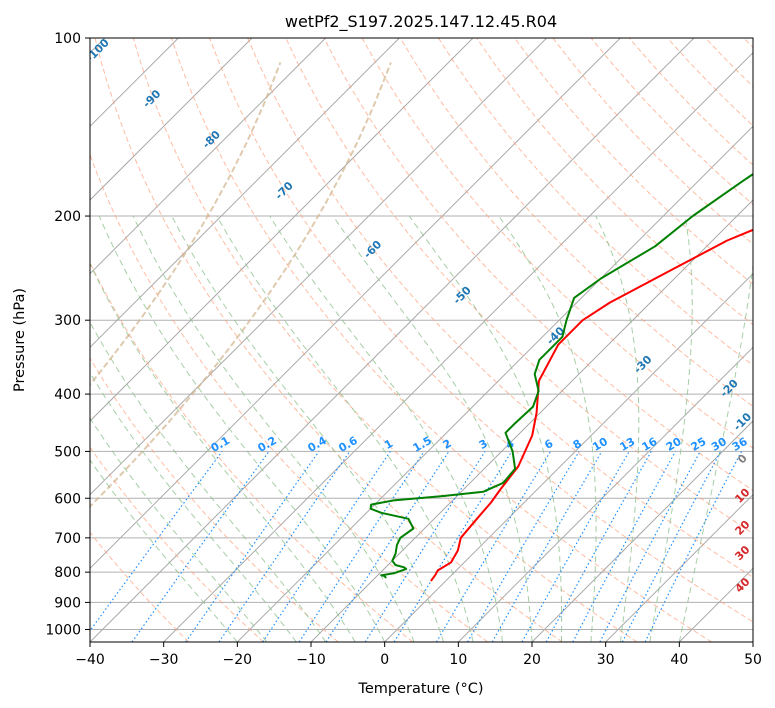 Image resolution: width=775 pixels, height=708 pixels. What do you see at coordinates (164, 660) in the screenshot?
I see `x-tick-label: −30` at bounding box center [164, 660].